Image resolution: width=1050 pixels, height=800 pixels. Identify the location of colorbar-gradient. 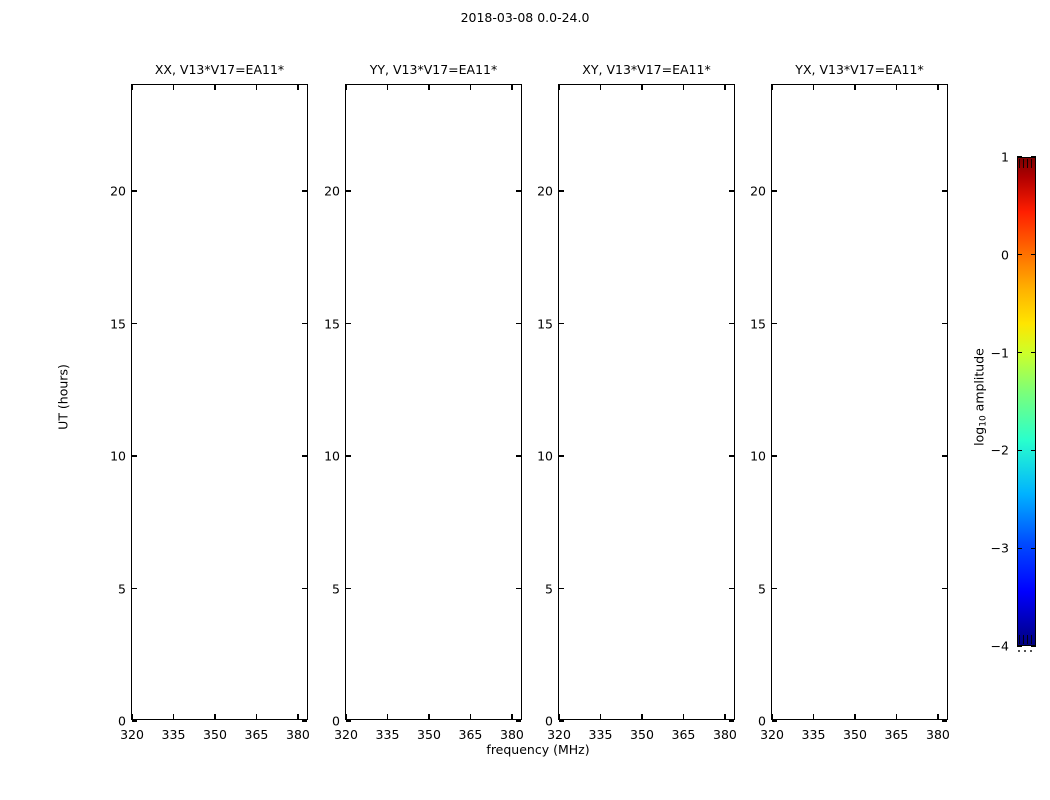
(1026, 401).